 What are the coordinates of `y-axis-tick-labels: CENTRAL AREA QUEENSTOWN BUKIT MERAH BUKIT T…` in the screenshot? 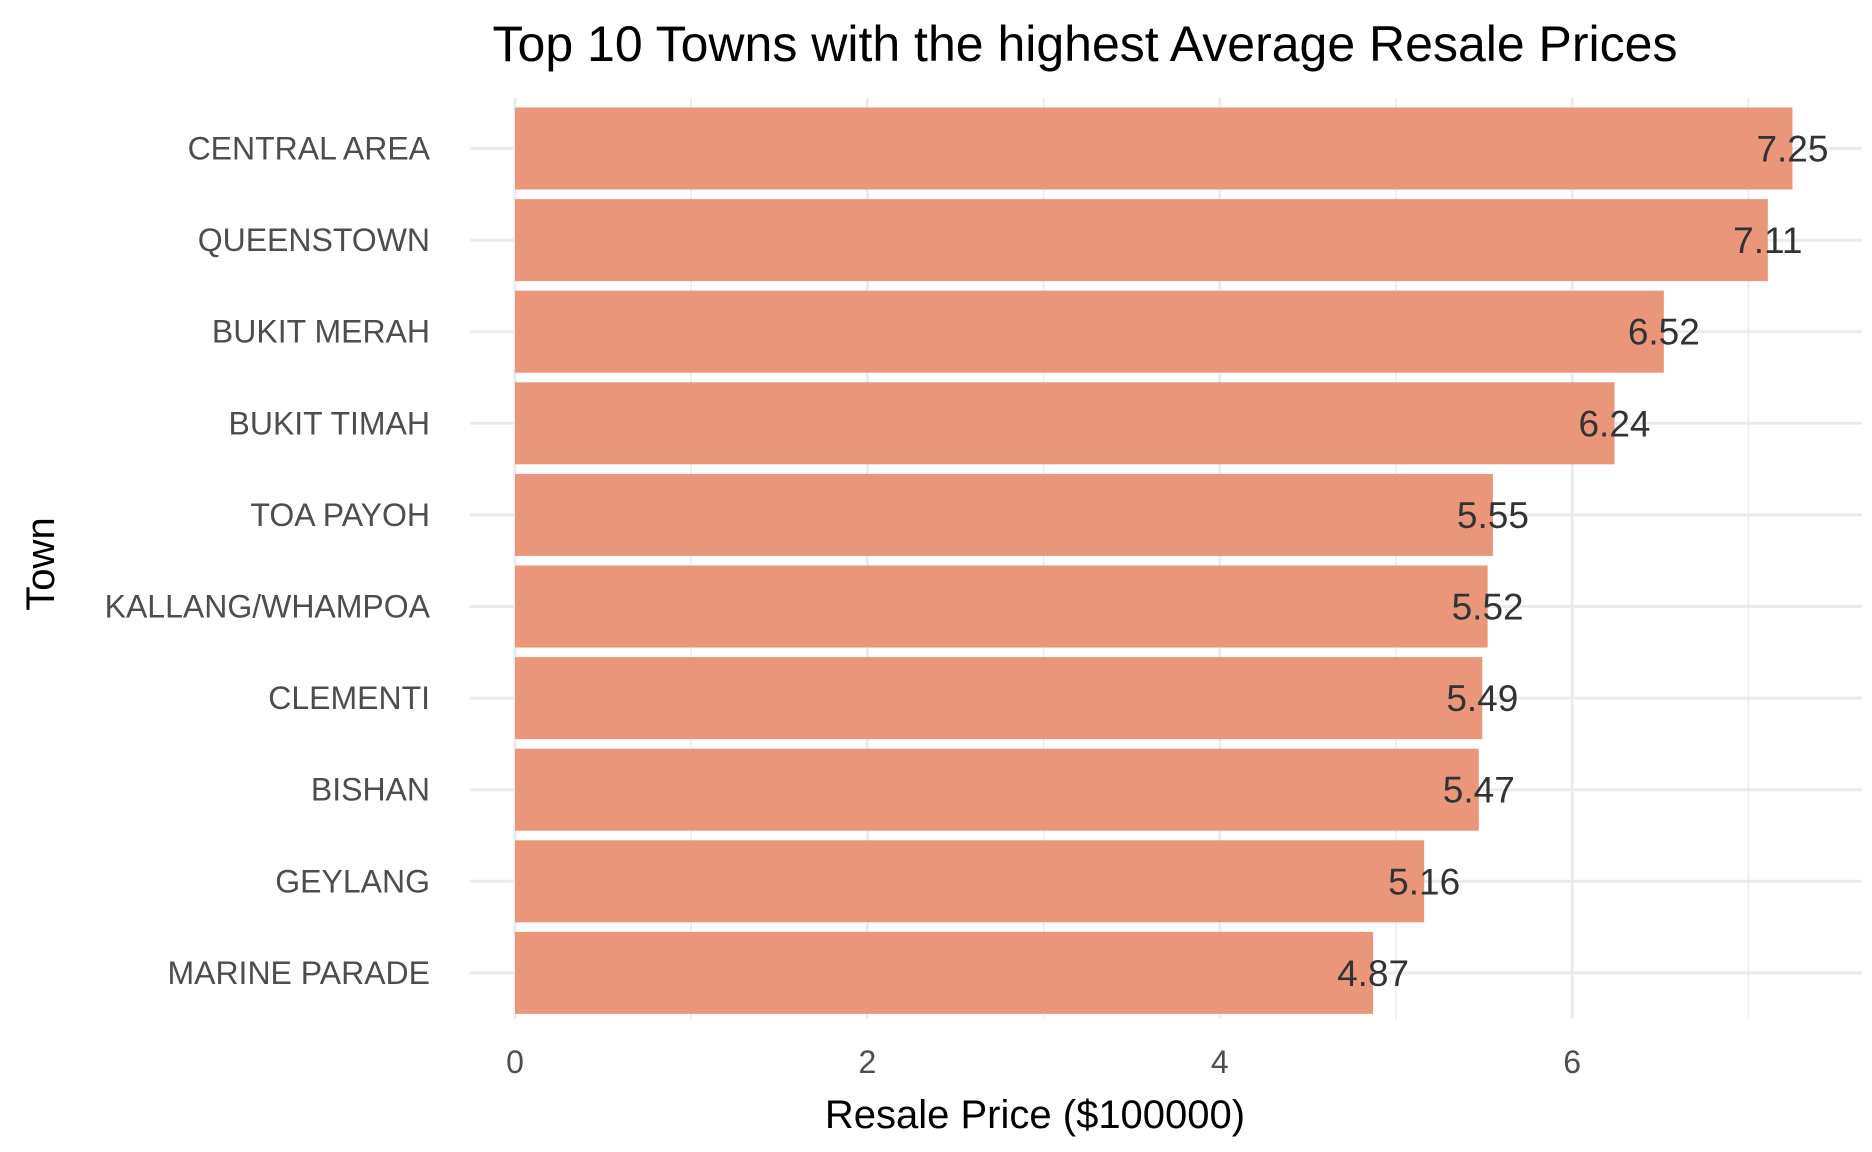 It's located at (268, 561).